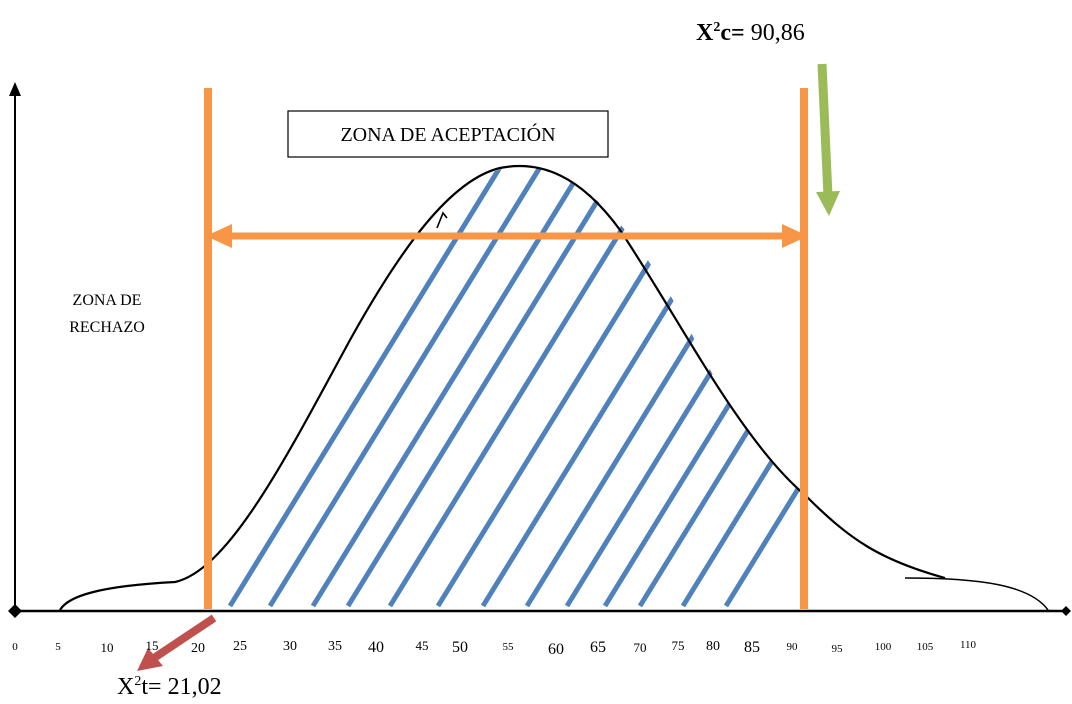  I want to click on x-tick-label: 65, so click(598, 647).